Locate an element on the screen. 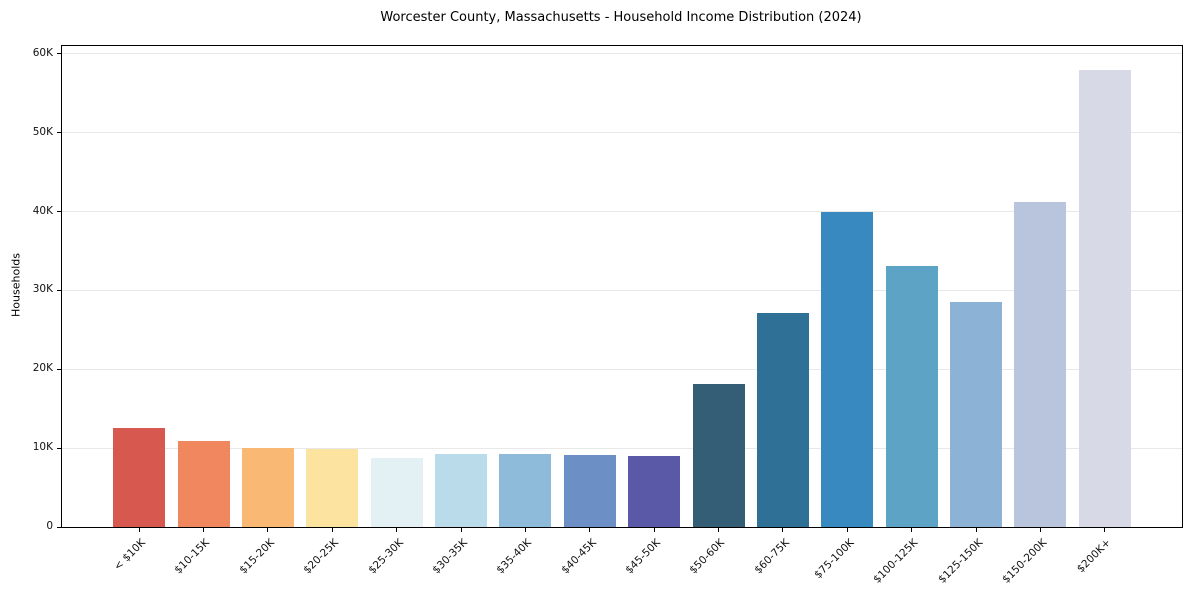  bar-25-30k is located at coordinates (396, 492).